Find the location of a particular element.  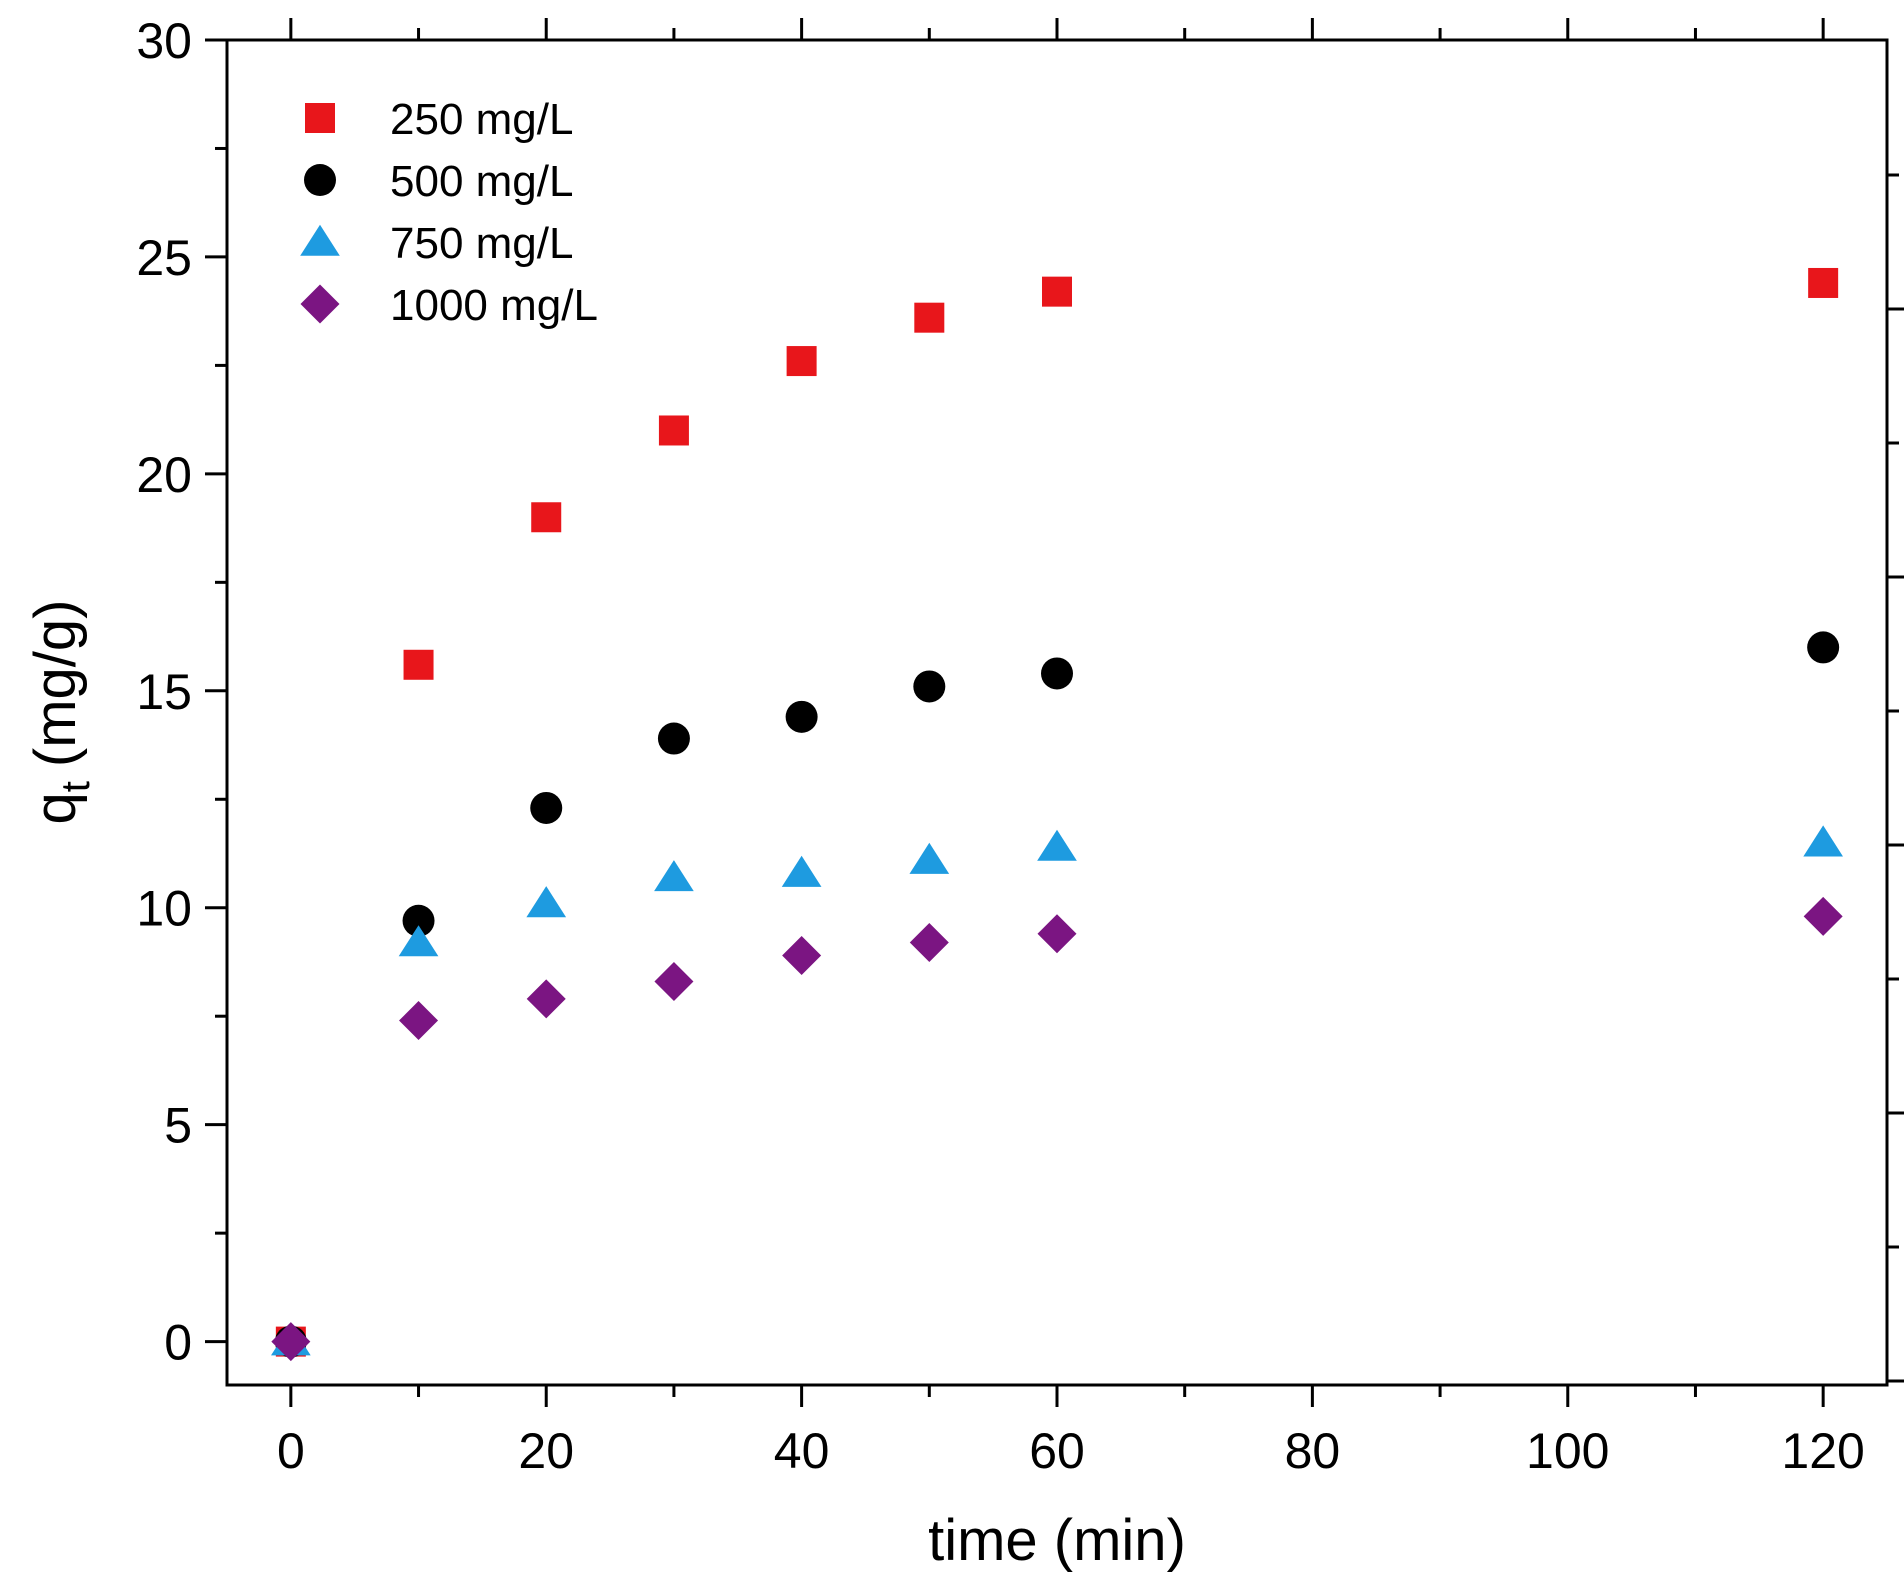

y-axis-title-subscript: t is located at coordinates (76, 786).